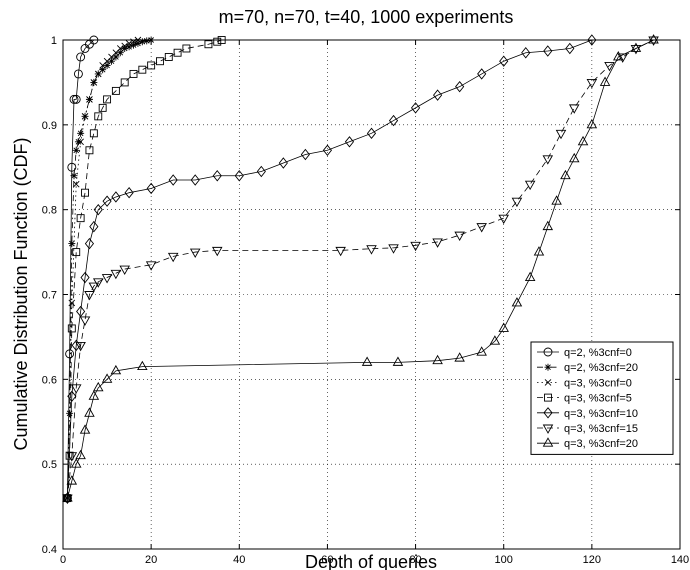 The image size is (690, 570). Describe the element at coordinates (49, 211) in the screenshot. I see `y-tick-label: 0.8` at that location.